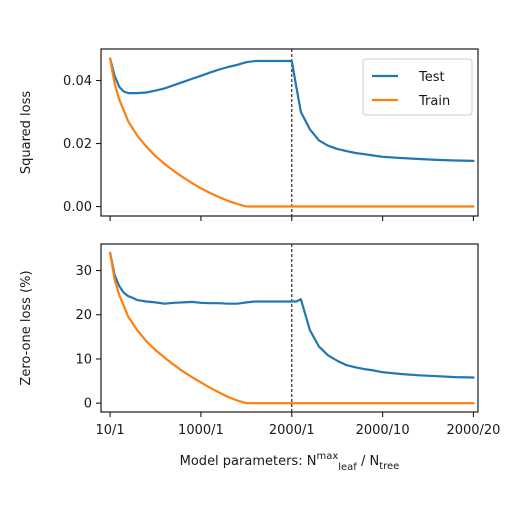 The width and height of the screenshot is (512, 512). I want to click on legend-label-train: Train, so click(434, 101).